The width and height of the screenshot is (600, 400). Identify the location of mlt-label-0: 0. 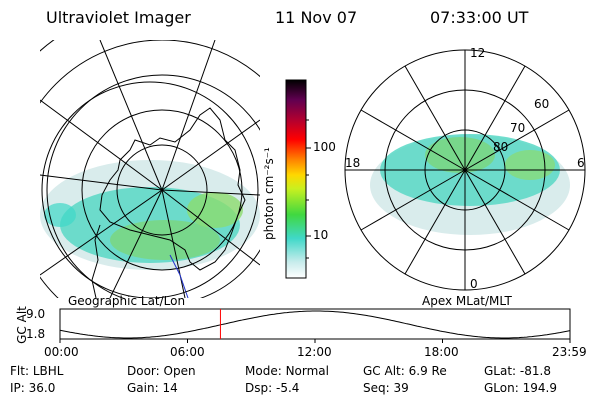
(474, 284).